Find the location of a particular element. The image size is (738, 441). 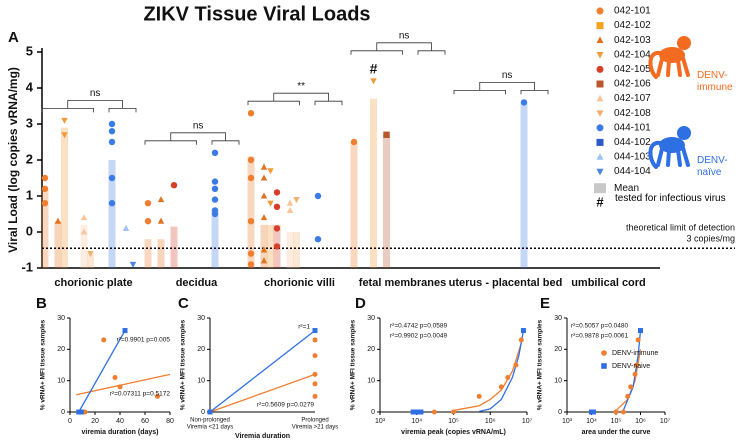

y-axis-title: Viral Load (log copies vRNA/mg) is located at coordinates (13, 160).